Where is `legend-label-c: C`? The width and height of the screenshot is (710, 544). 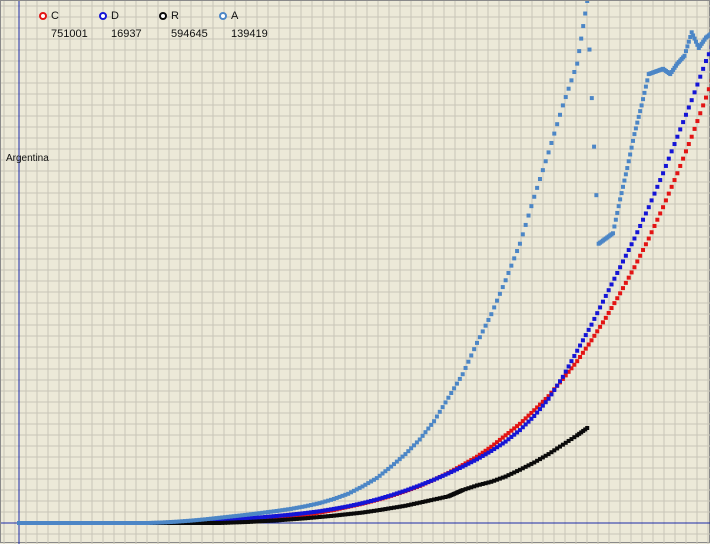
legend-label-c: C is located at coordinates (55, 16).